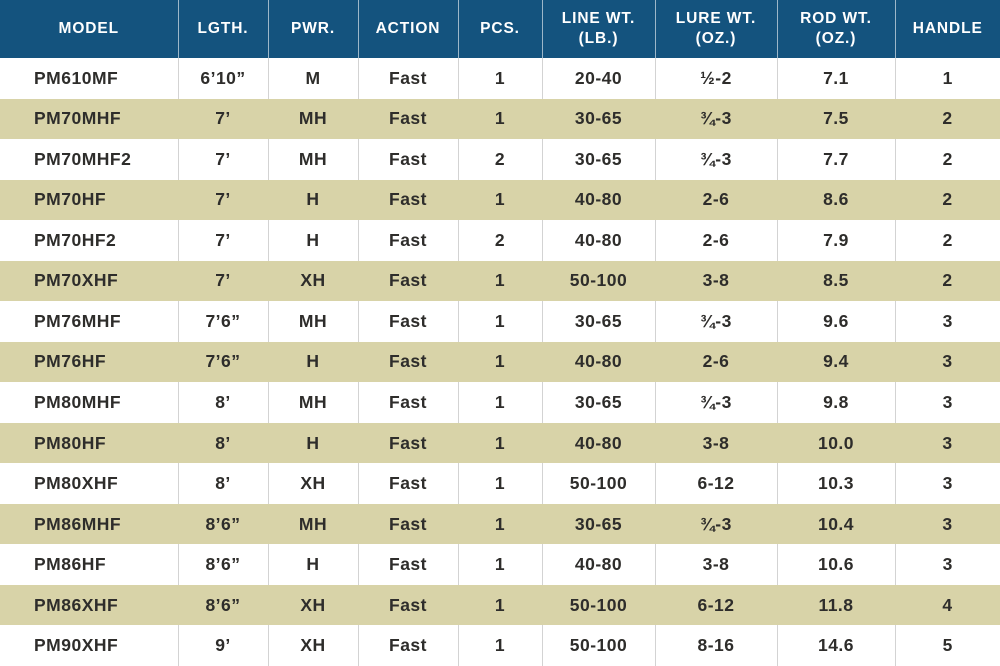 The image size is (1000, 666). Describe the element at coordinates (78, 402) in the screenshot. I see `cell-model: PM80MHF` at that location.